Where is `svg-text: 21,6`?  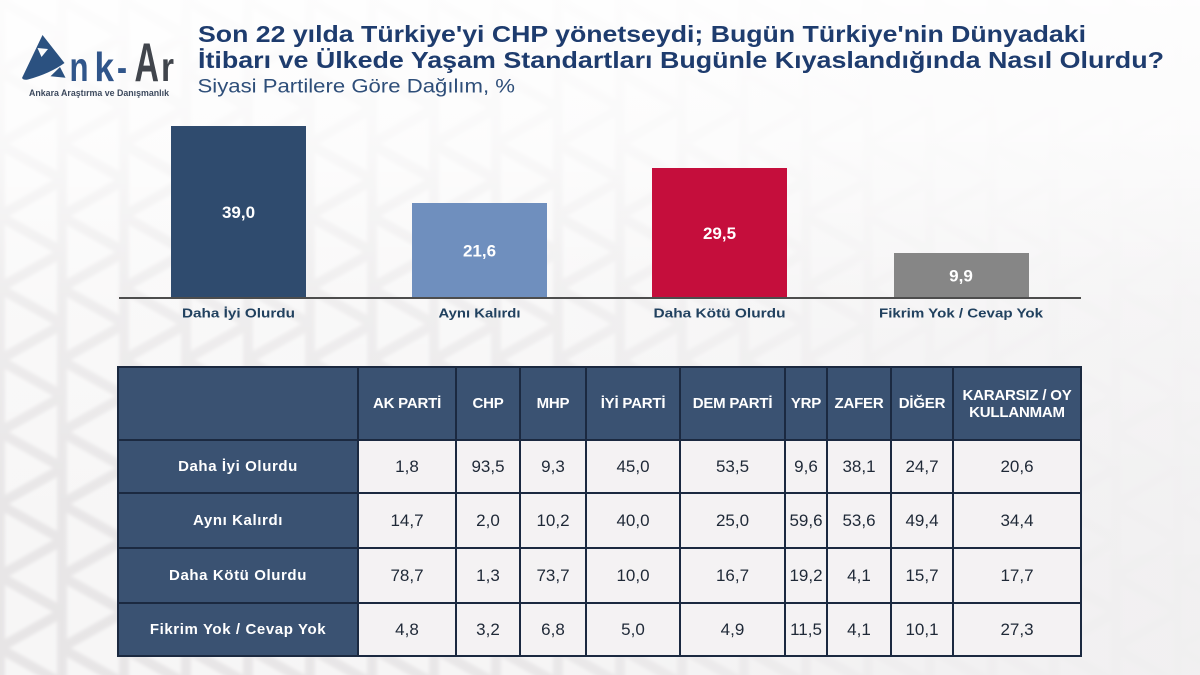
svg-text: 21,6 is located at coordinates (479, 251).